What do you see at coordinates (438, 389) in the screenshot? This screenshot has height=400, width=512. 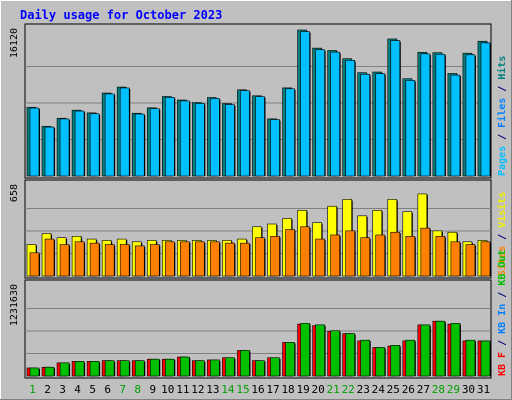 I see `x-tick-label-28: 28` at bounding box center [438, 389].